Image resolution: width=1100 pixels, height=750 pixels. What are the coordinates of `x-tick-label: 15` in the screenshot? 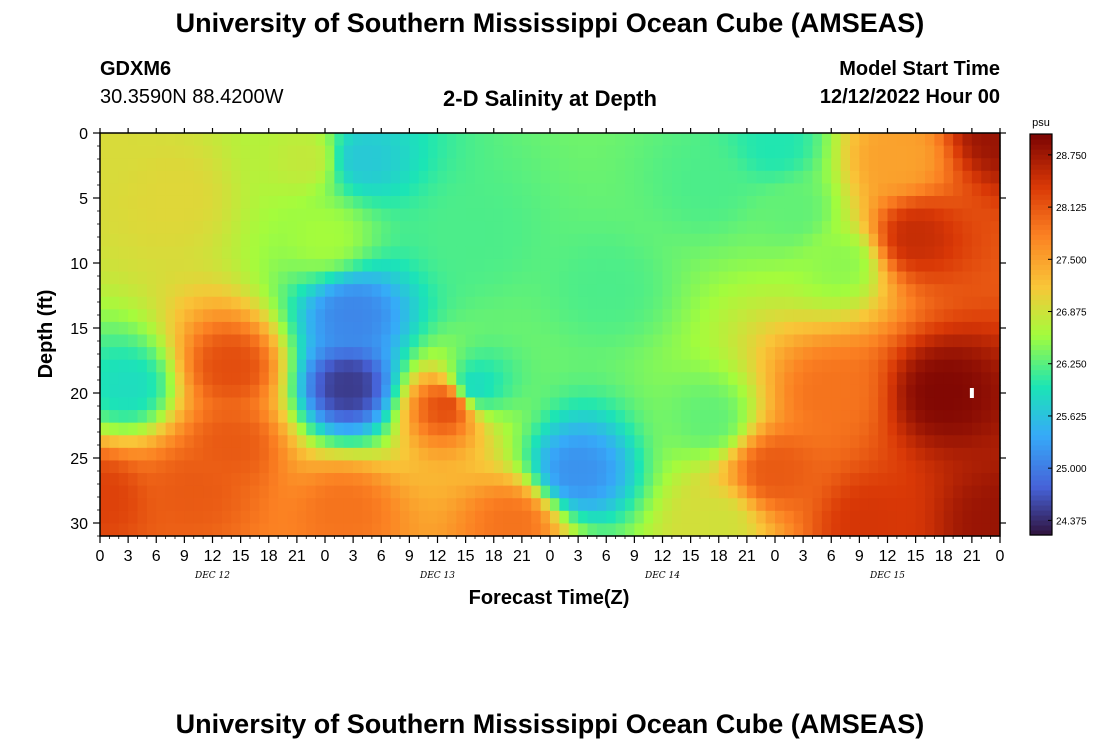 It's located at (466, 556).